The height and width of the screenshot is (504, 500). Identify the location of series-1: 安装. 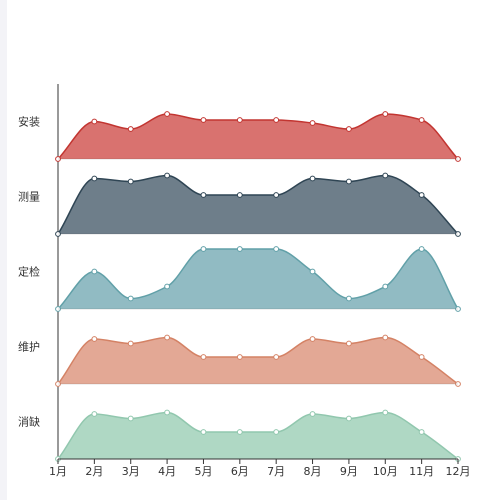
(239, 136).